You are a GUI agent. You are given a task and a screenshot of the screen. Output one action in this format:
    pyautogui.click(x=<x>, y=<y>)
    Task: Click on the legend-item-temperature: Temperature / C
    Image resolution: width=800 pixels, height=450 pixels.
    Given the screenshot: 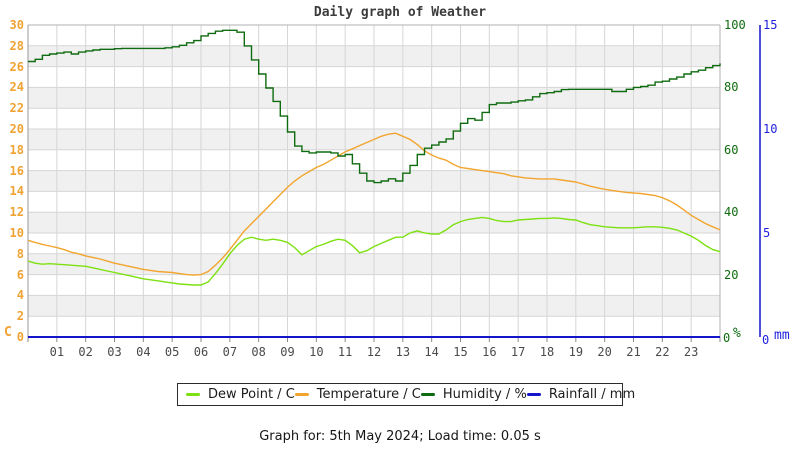 What is the action you would take?
    pyautogui.click(x=357, y=394)
    